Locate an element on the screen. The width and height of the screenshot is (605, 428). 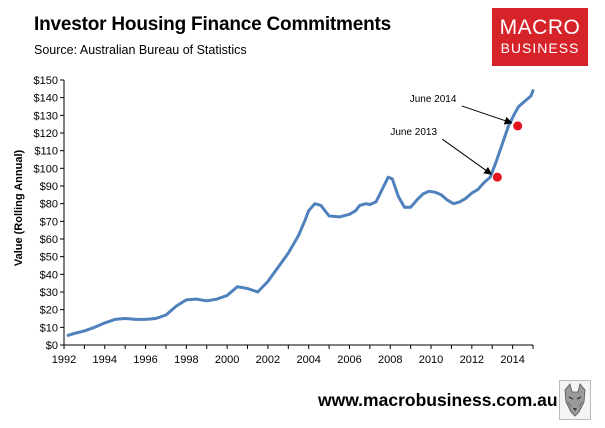
x-tick-label: 2014 is located at coordinates (512, 360).